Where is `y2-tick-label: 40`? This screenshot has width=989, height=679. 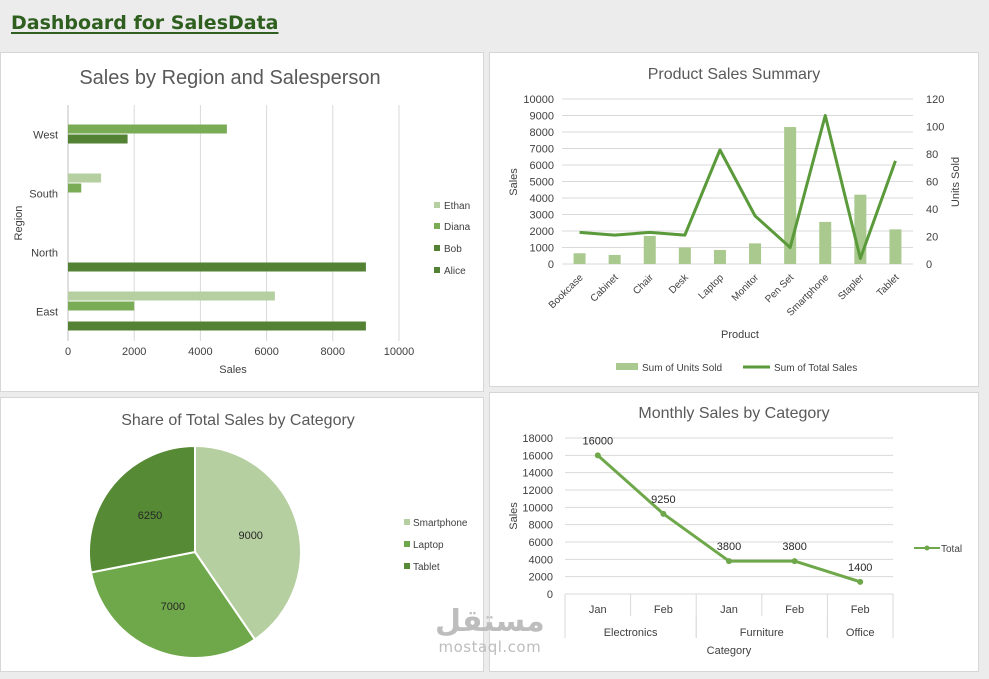
y2-tick-label: 40 is located at coordinates (932, 210).